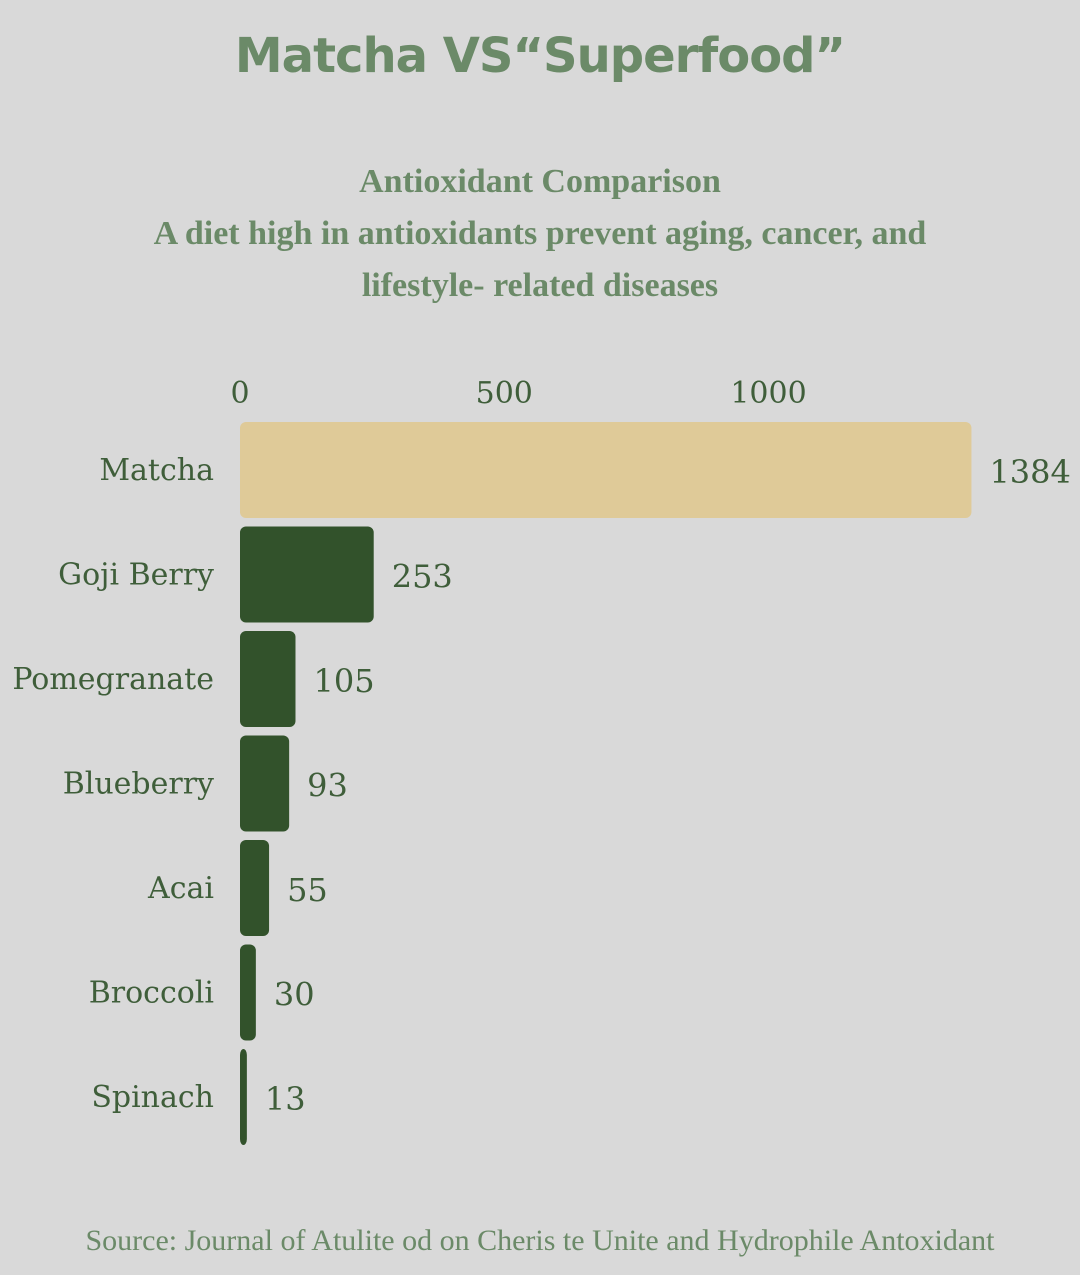  Describe the element at coordinates (180, 888) in the screenshot. I see `category-label: Acai` at that location.